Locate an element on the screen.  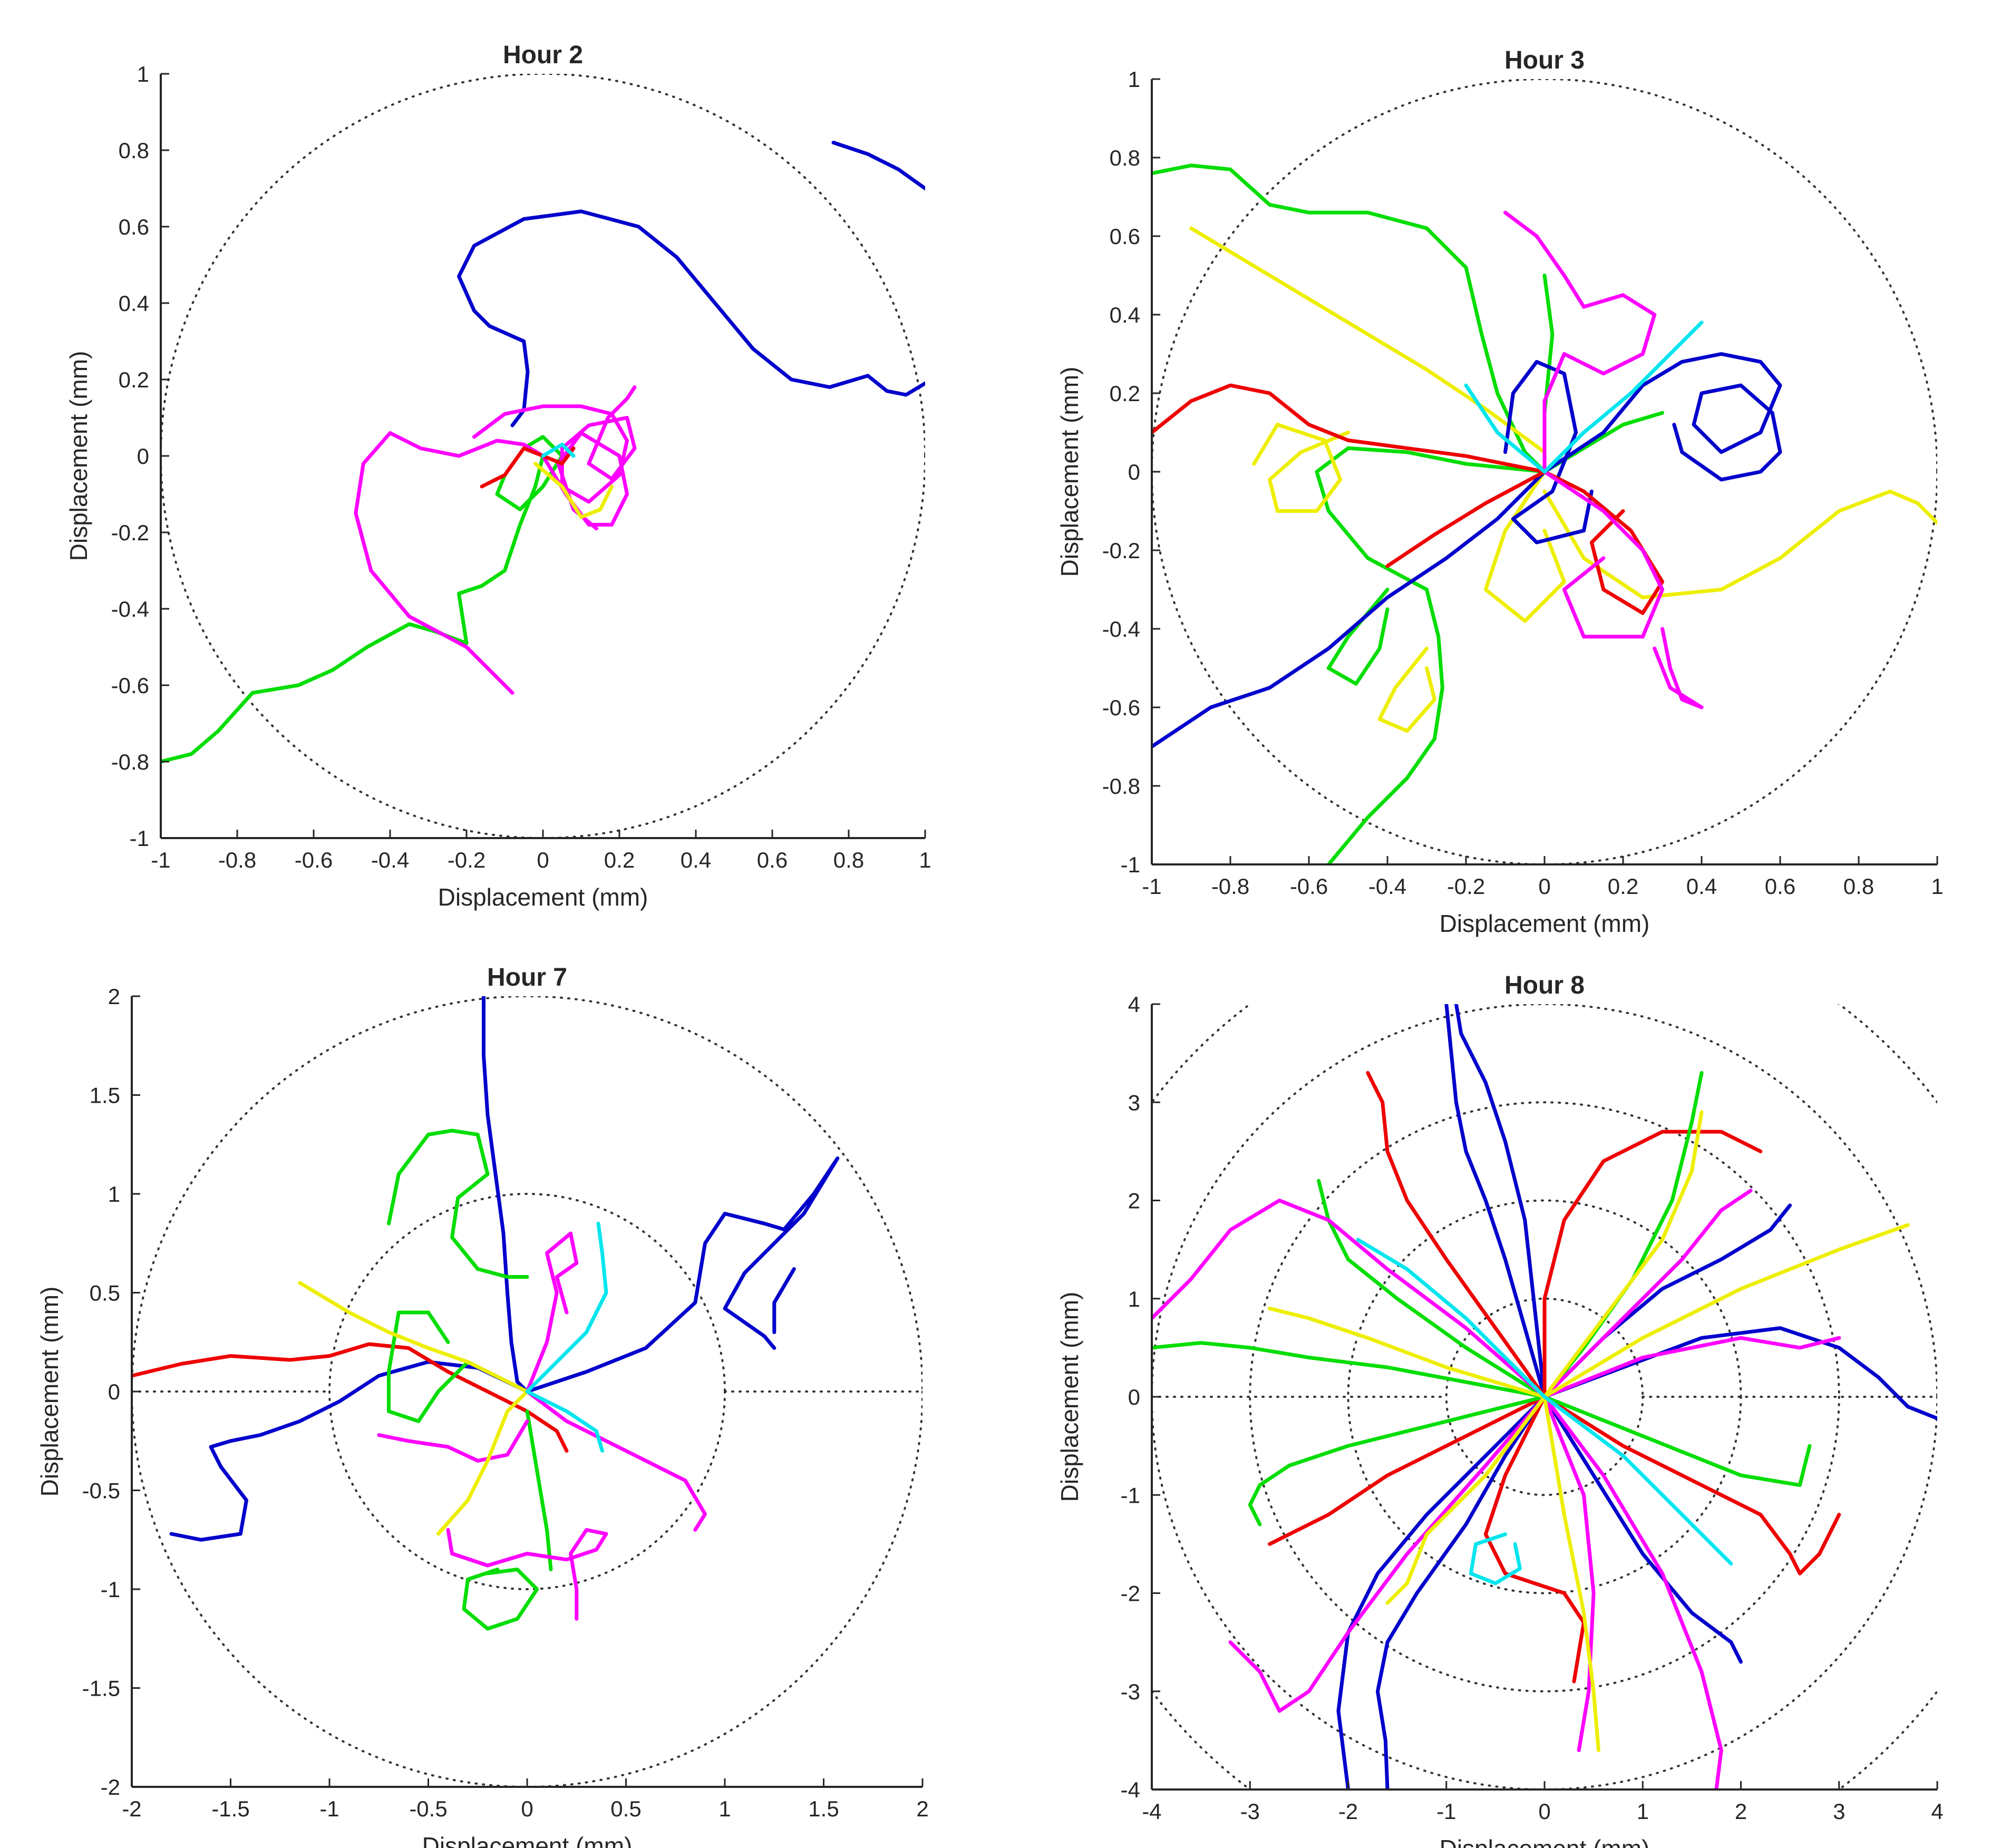
y-tick-label: 4 is located at coordinates (1134, 1004).